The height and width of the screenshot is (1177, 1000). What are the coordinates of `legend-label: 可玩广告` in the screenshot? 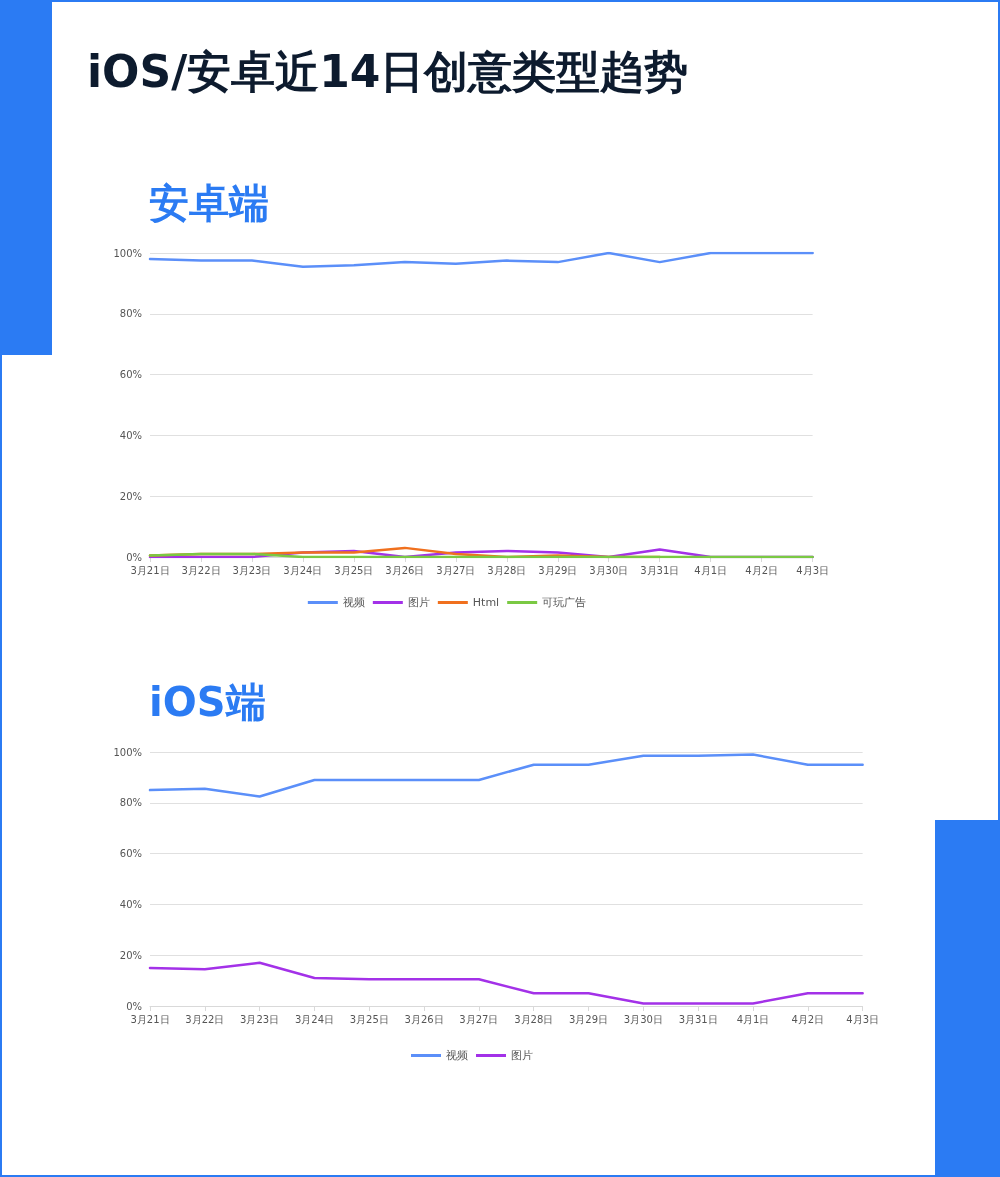 It's located at (564, 602).